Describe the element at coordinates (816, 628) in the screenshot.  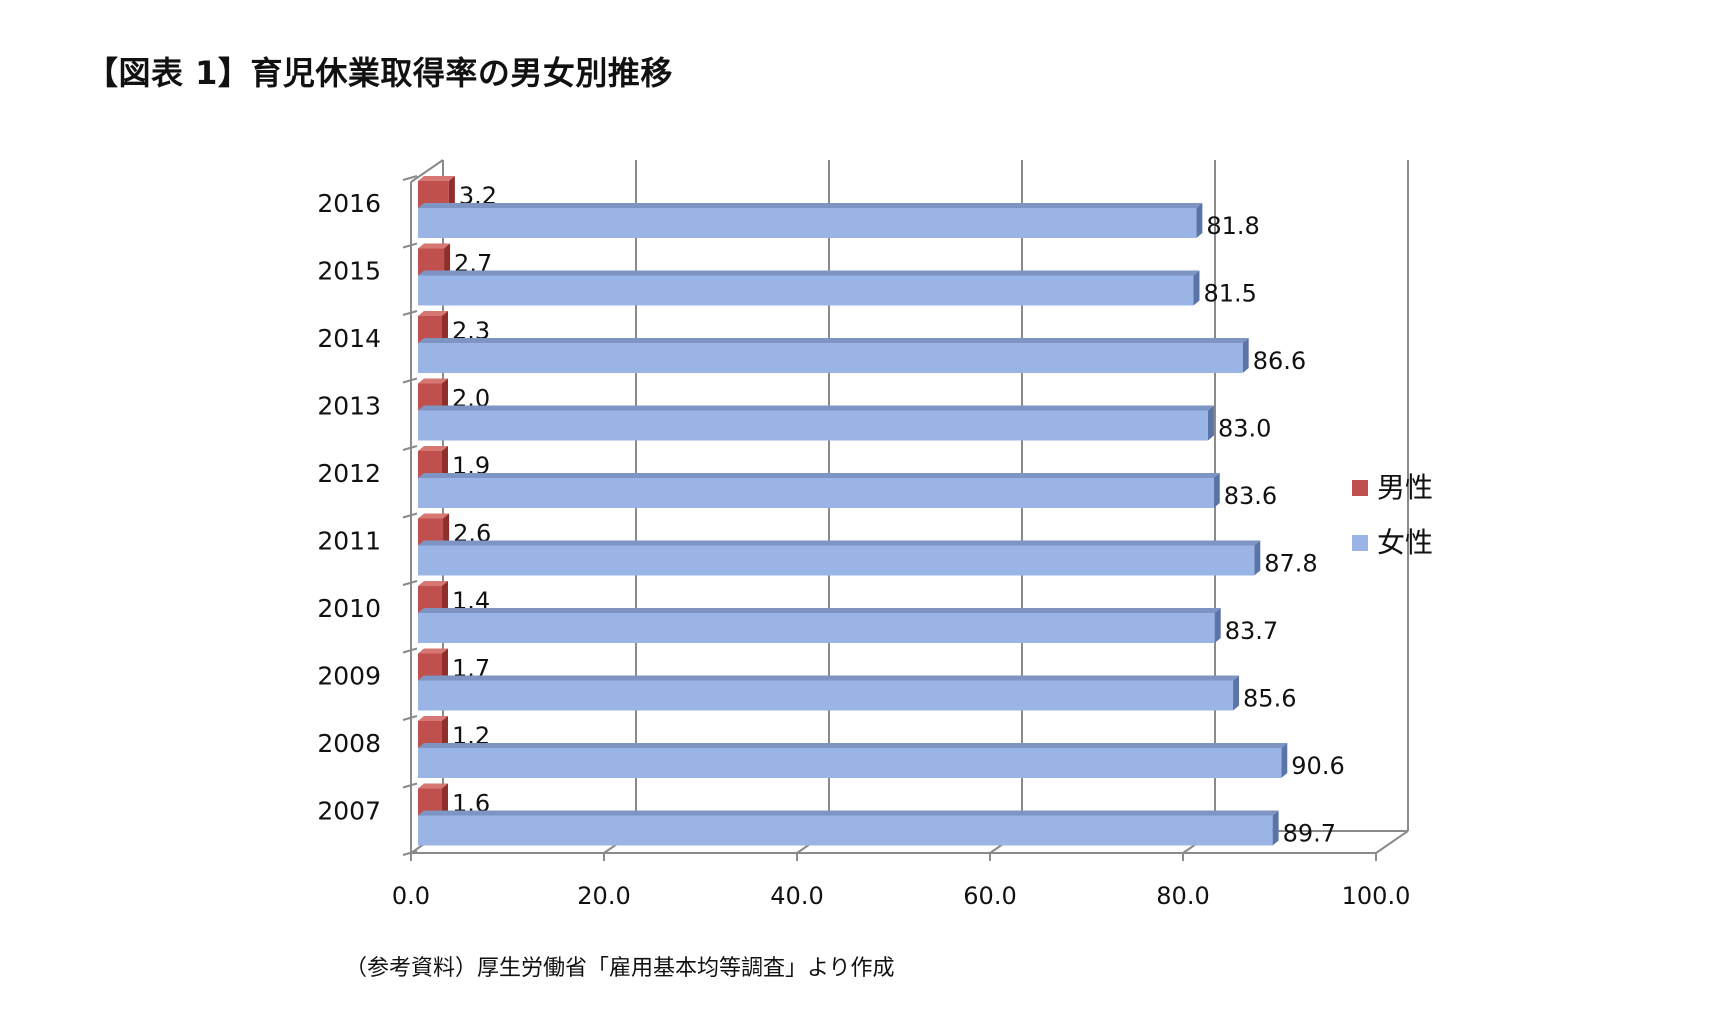
I see `bar-female-2010-front` at that location.